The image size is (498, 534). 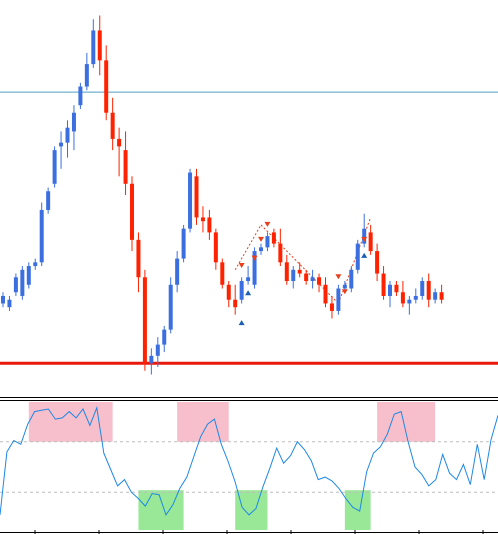 I want to click on oscillator-levels, so click(x=249, y=467).